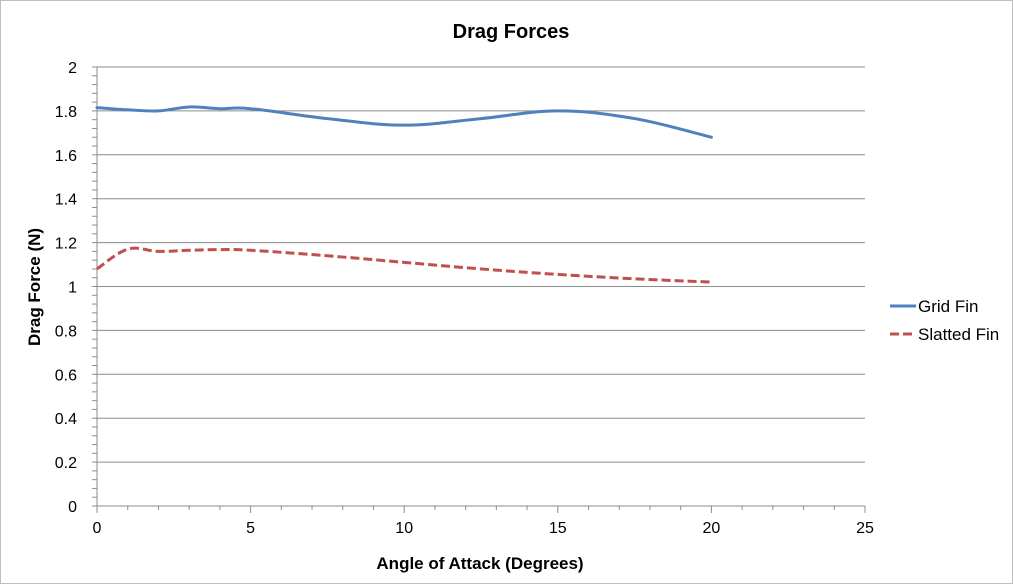 The width and height of the screenshot is (1013, 584). Describe the element at coordinates (72, 288) in the screenshot. I see `y-tick-label: 1` at that location.